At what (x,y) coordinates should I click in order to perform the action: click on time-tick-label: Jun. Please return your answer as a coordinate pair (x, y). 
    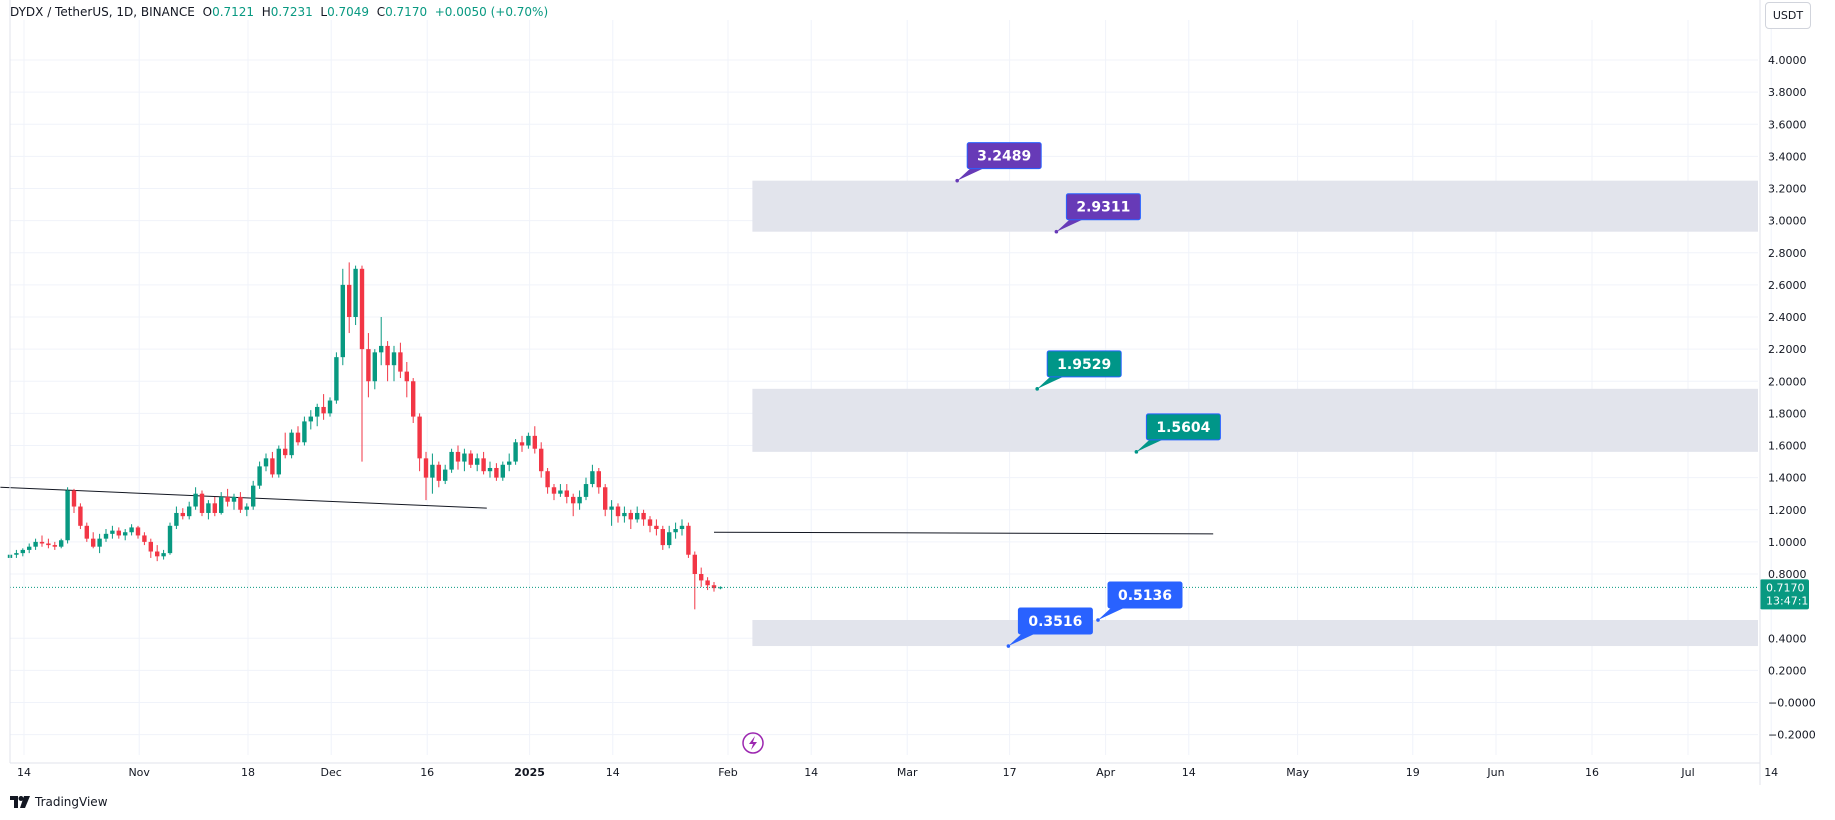
    Looking at the image, I should click on (1495, 772).